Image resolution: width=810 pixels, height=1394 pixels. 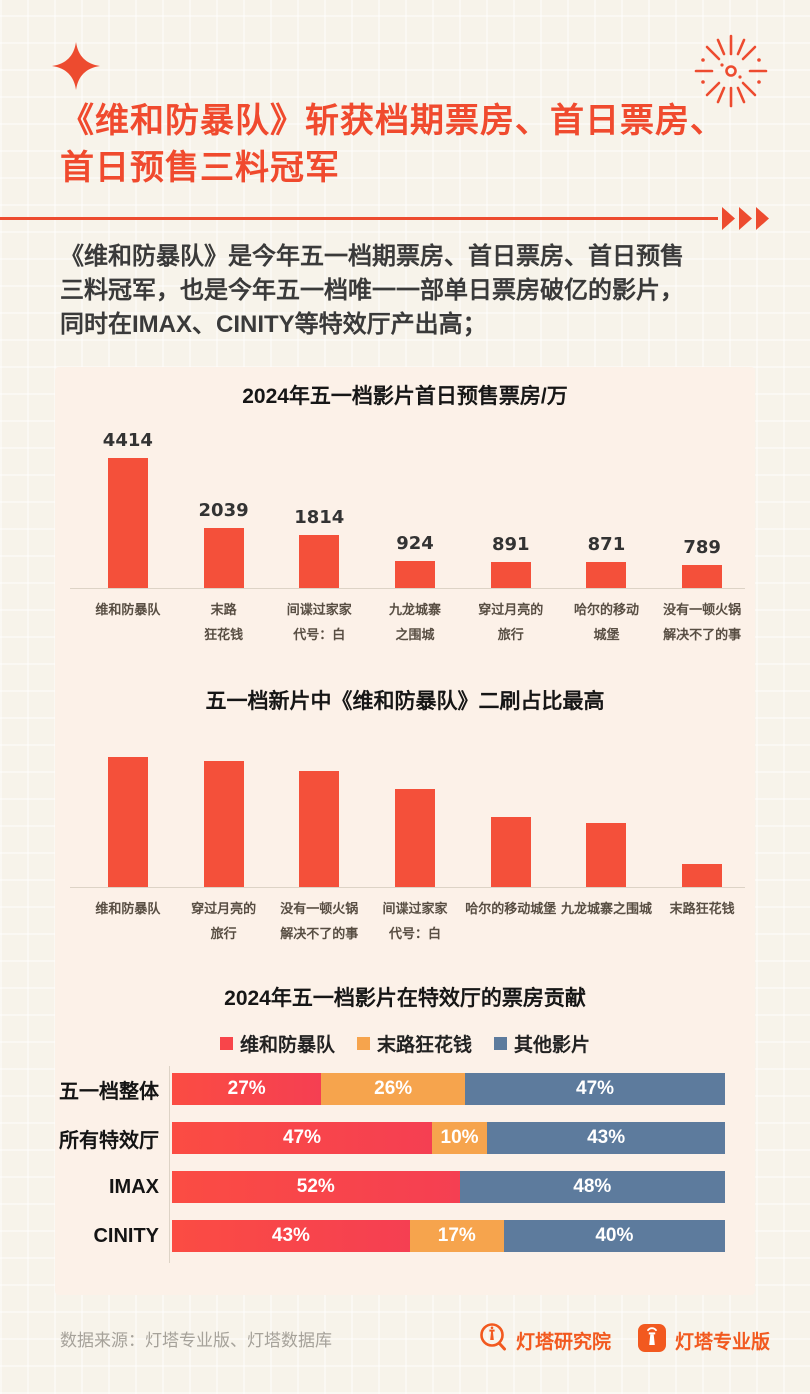 I want to click on chart2-title: 五一档新片中《维和防暴队》二刷占比最高, so click(x=405, y=701).